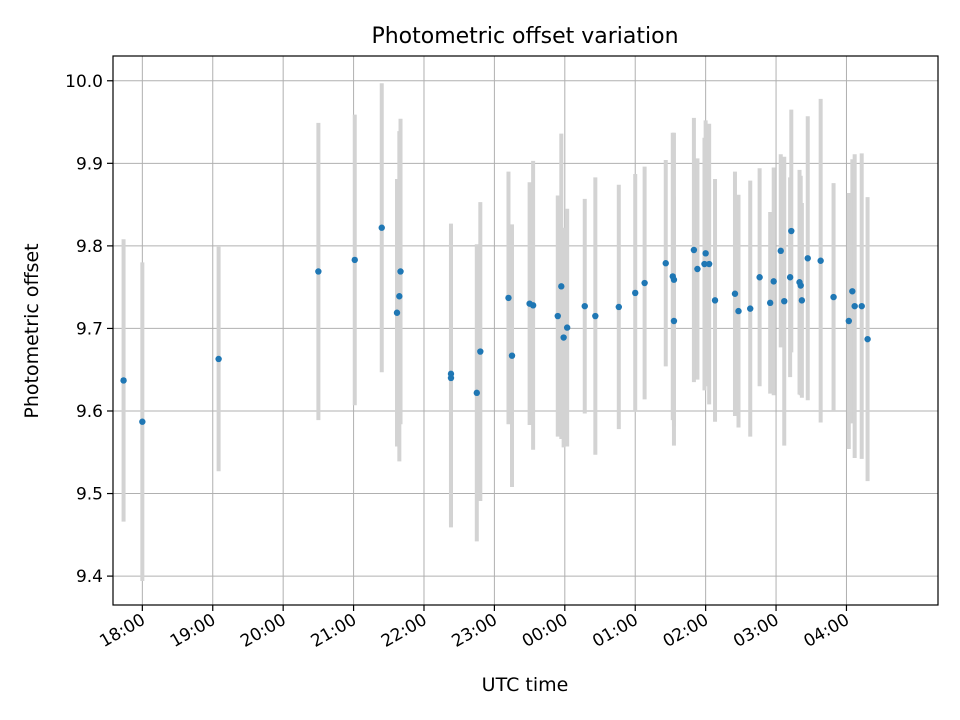 The image size is (960, 720). Describe the element at coordinates (89, 495) in the screenshot. I see `y-tick-label: 9.5` at that location.